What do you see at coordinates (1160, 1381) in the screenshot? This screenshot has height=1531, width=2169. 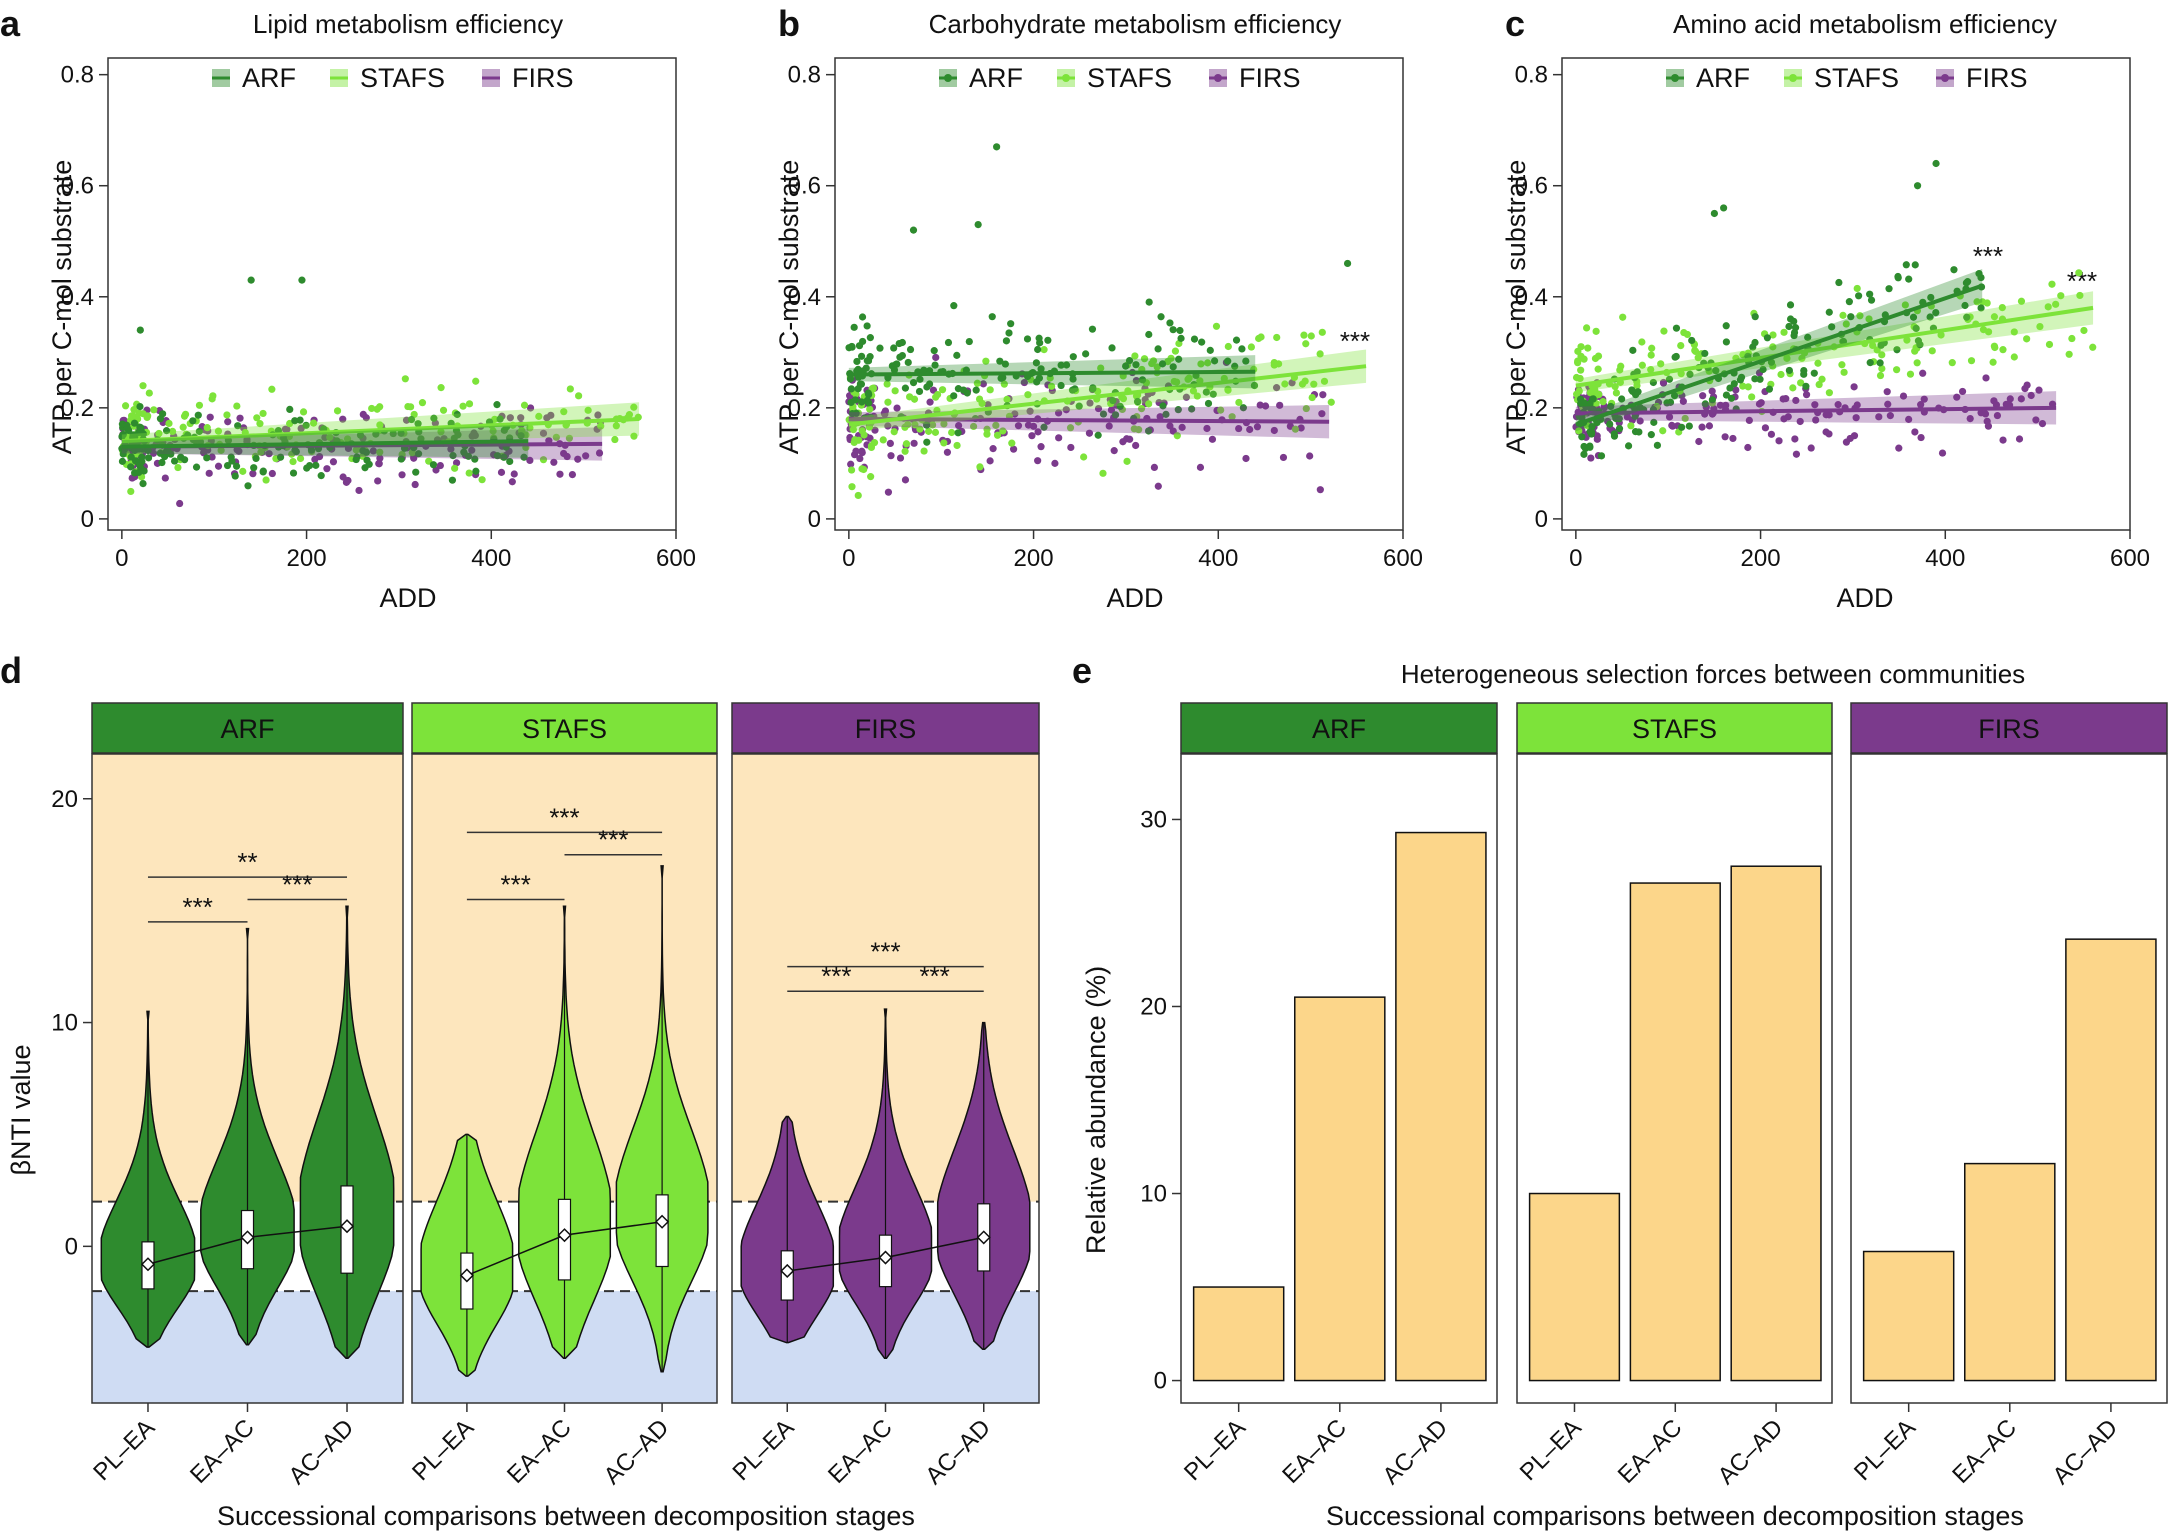 I see `y-tick-label: 0` at bounding box center [1160, 1381].